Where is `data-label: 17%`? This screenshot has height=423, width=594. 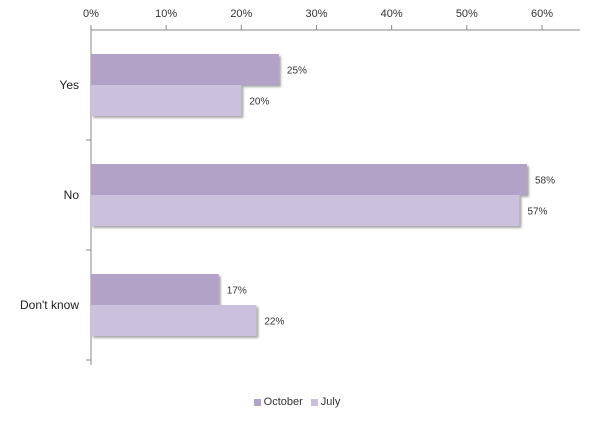 data-label: 17% is located at coordinates (237, 291).